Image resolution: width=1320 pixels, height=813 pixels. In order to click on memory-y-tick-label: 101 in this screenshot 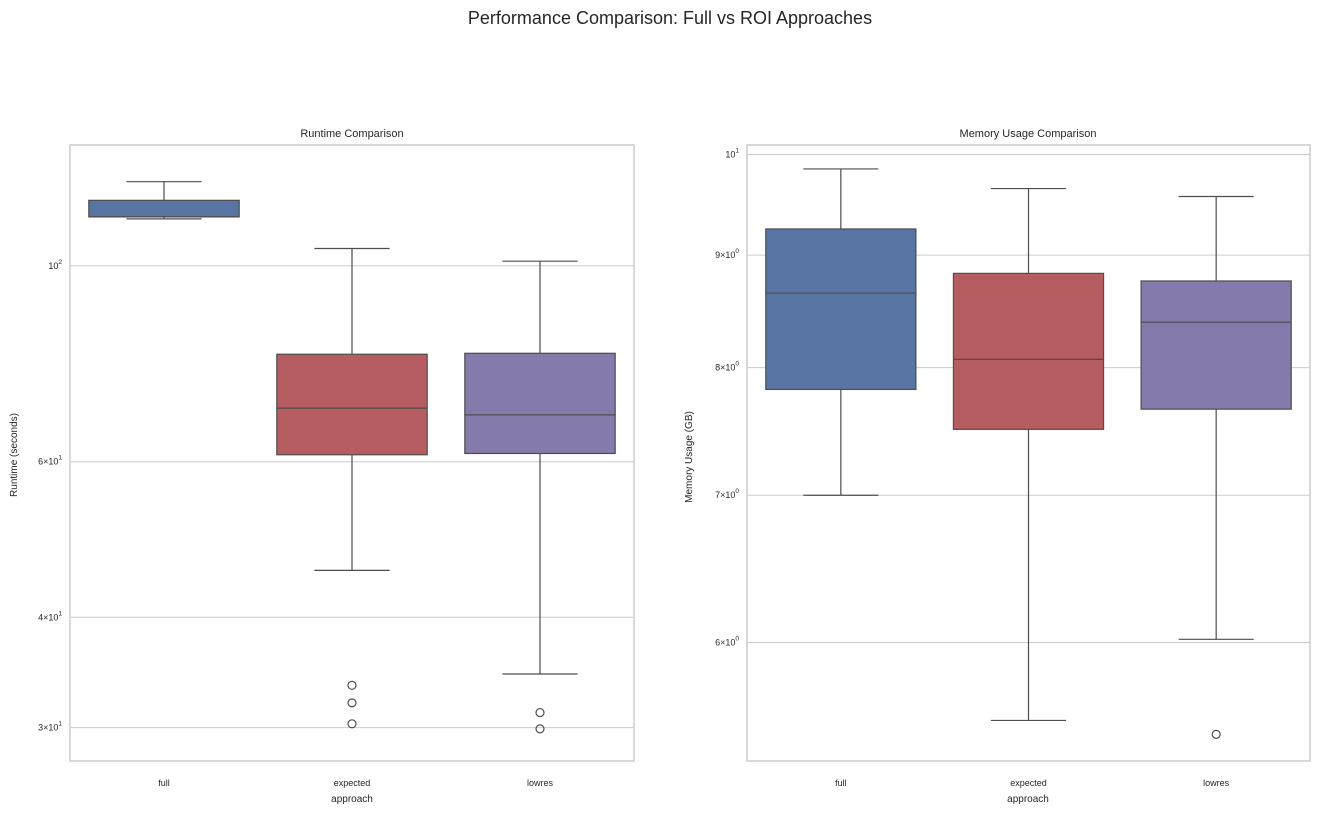, I will do `click(732, 154)`.